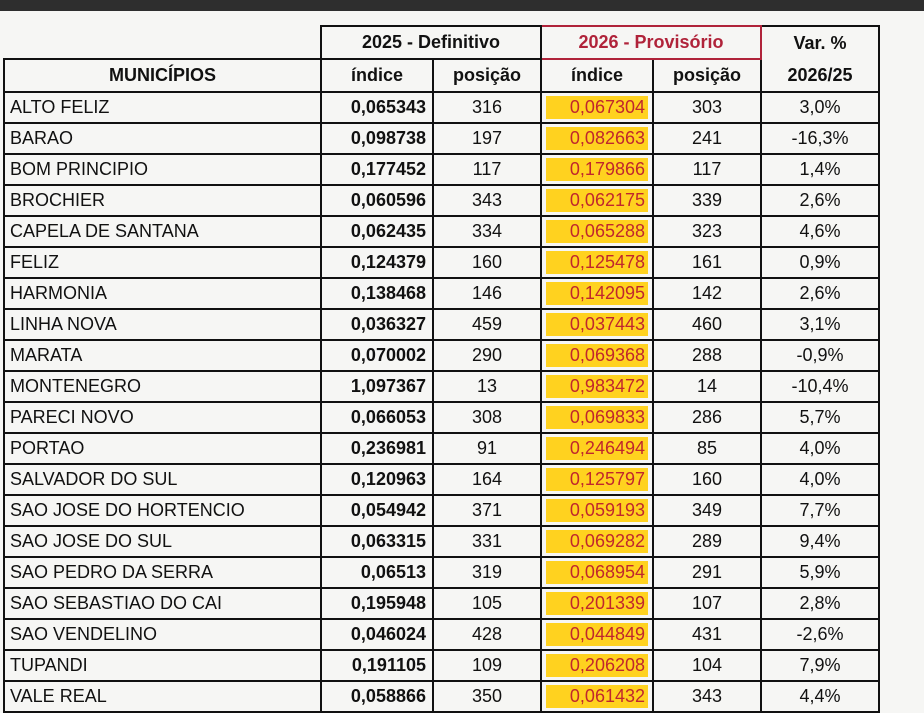  I want to click on variation: -16,3%, so click(820, 138).